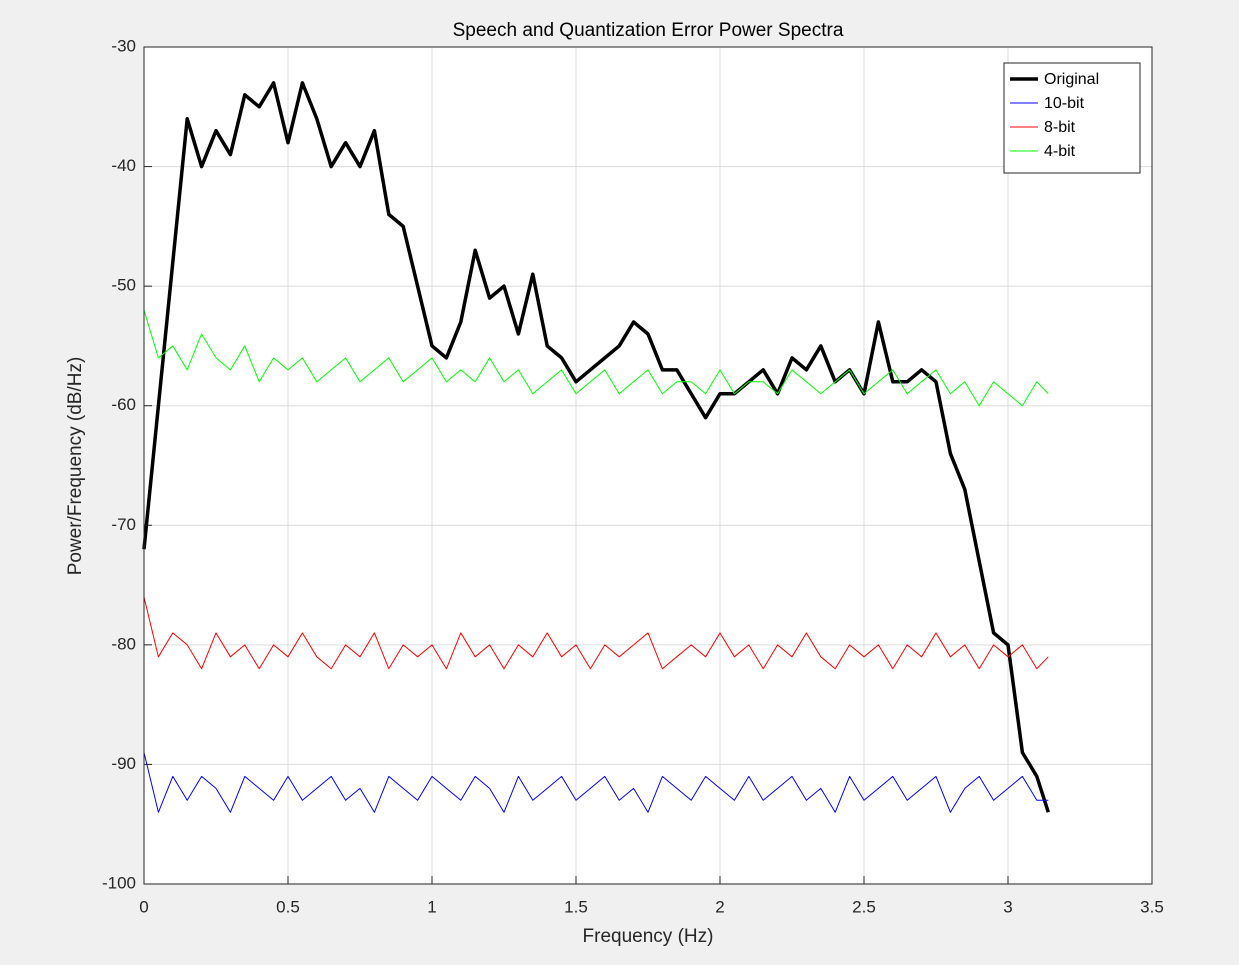 The image size is (1239, 965). Describe the element at coordinates (288, 906) in the screenshot. I see `x-tick-label: 0.5` at that location.